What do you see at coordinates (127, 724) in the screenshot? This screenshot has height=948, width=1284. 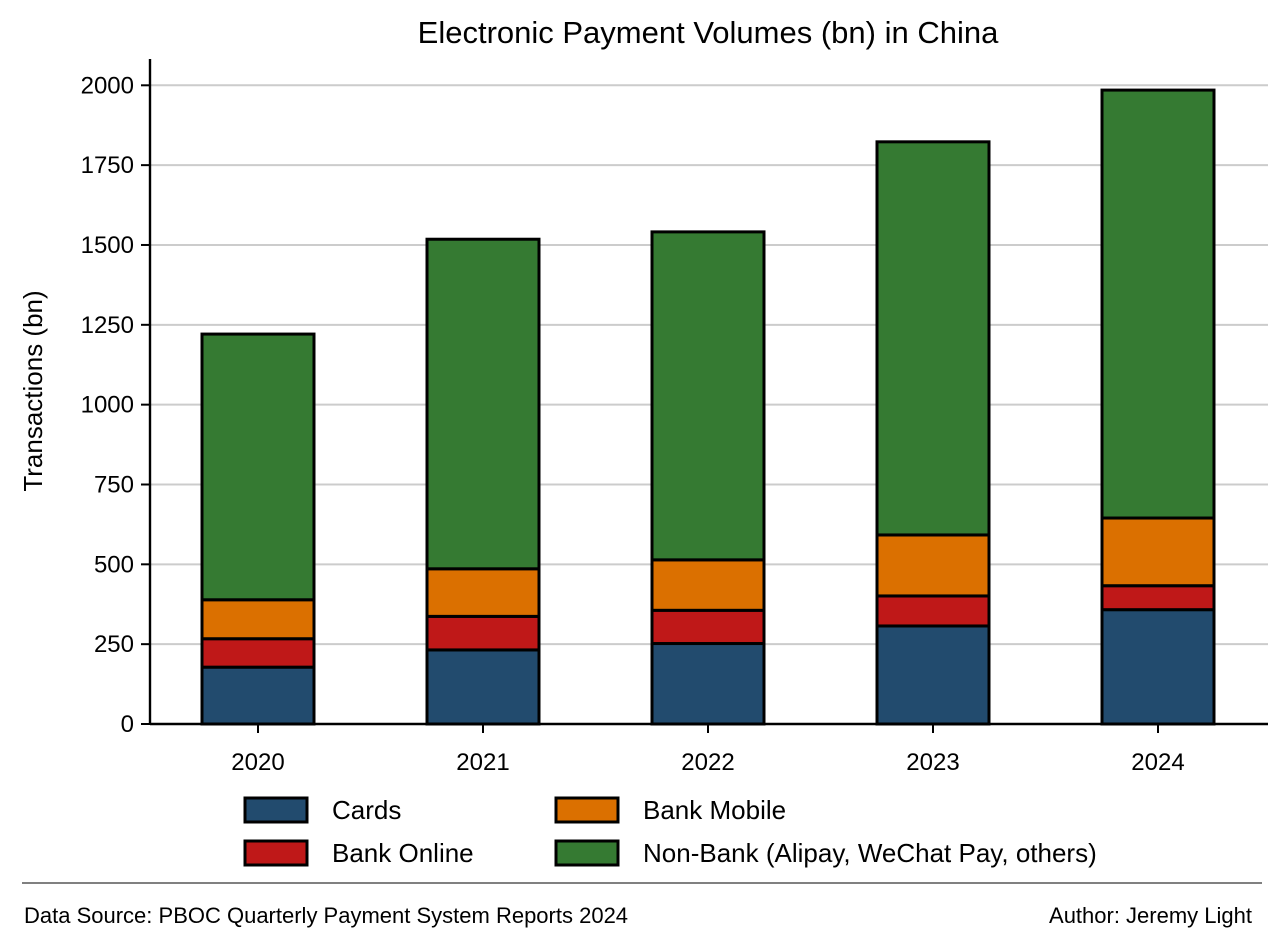 I see `y-tick-label: 0` at bounding box center [127, 724].